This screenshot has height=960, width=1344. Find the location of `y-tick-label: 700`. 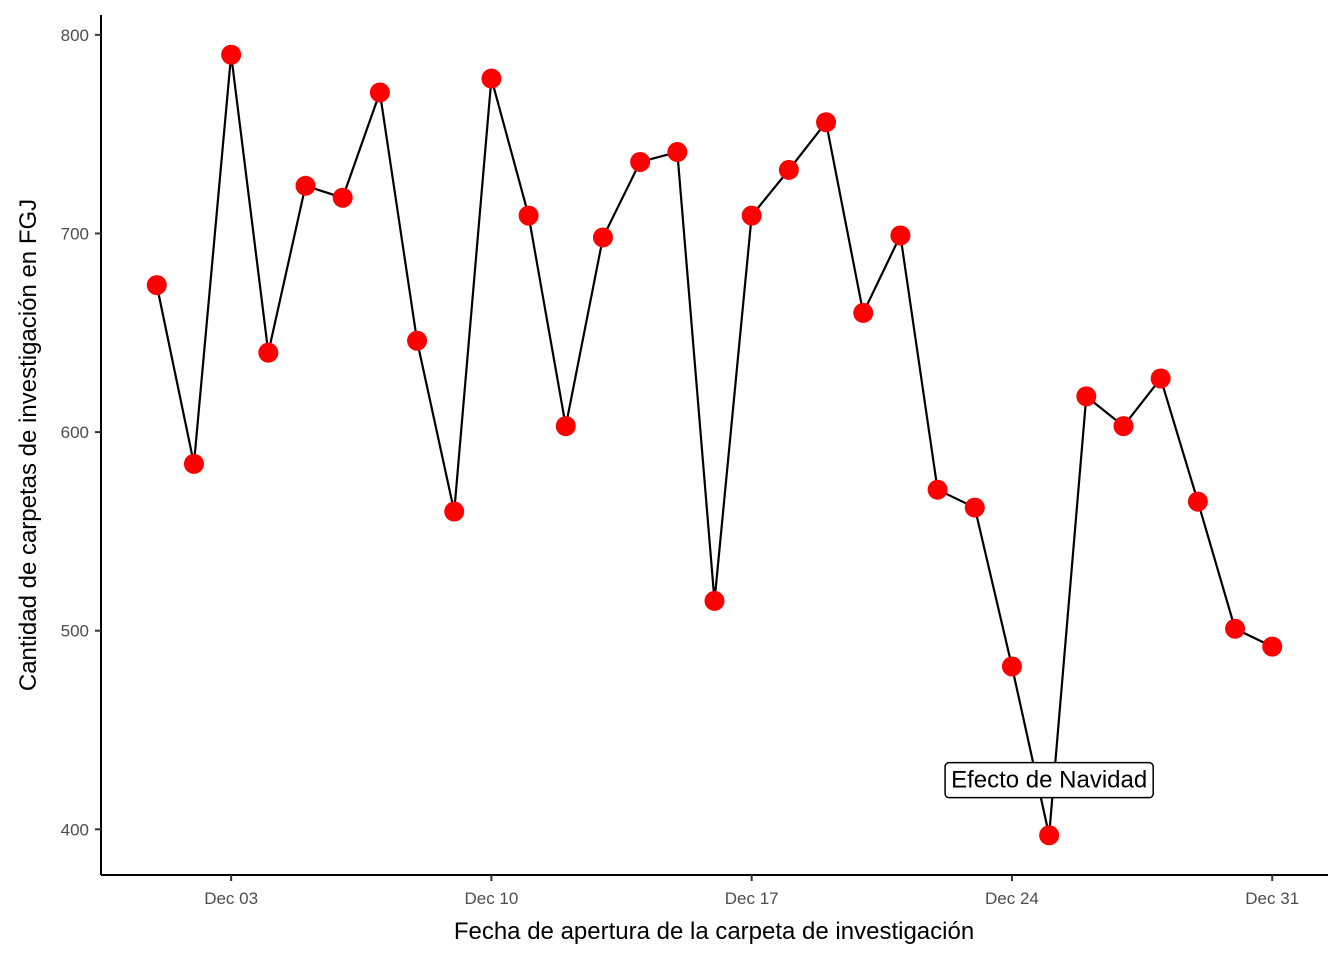

y-tick-label: 700 is located at coordinates (75, 233).